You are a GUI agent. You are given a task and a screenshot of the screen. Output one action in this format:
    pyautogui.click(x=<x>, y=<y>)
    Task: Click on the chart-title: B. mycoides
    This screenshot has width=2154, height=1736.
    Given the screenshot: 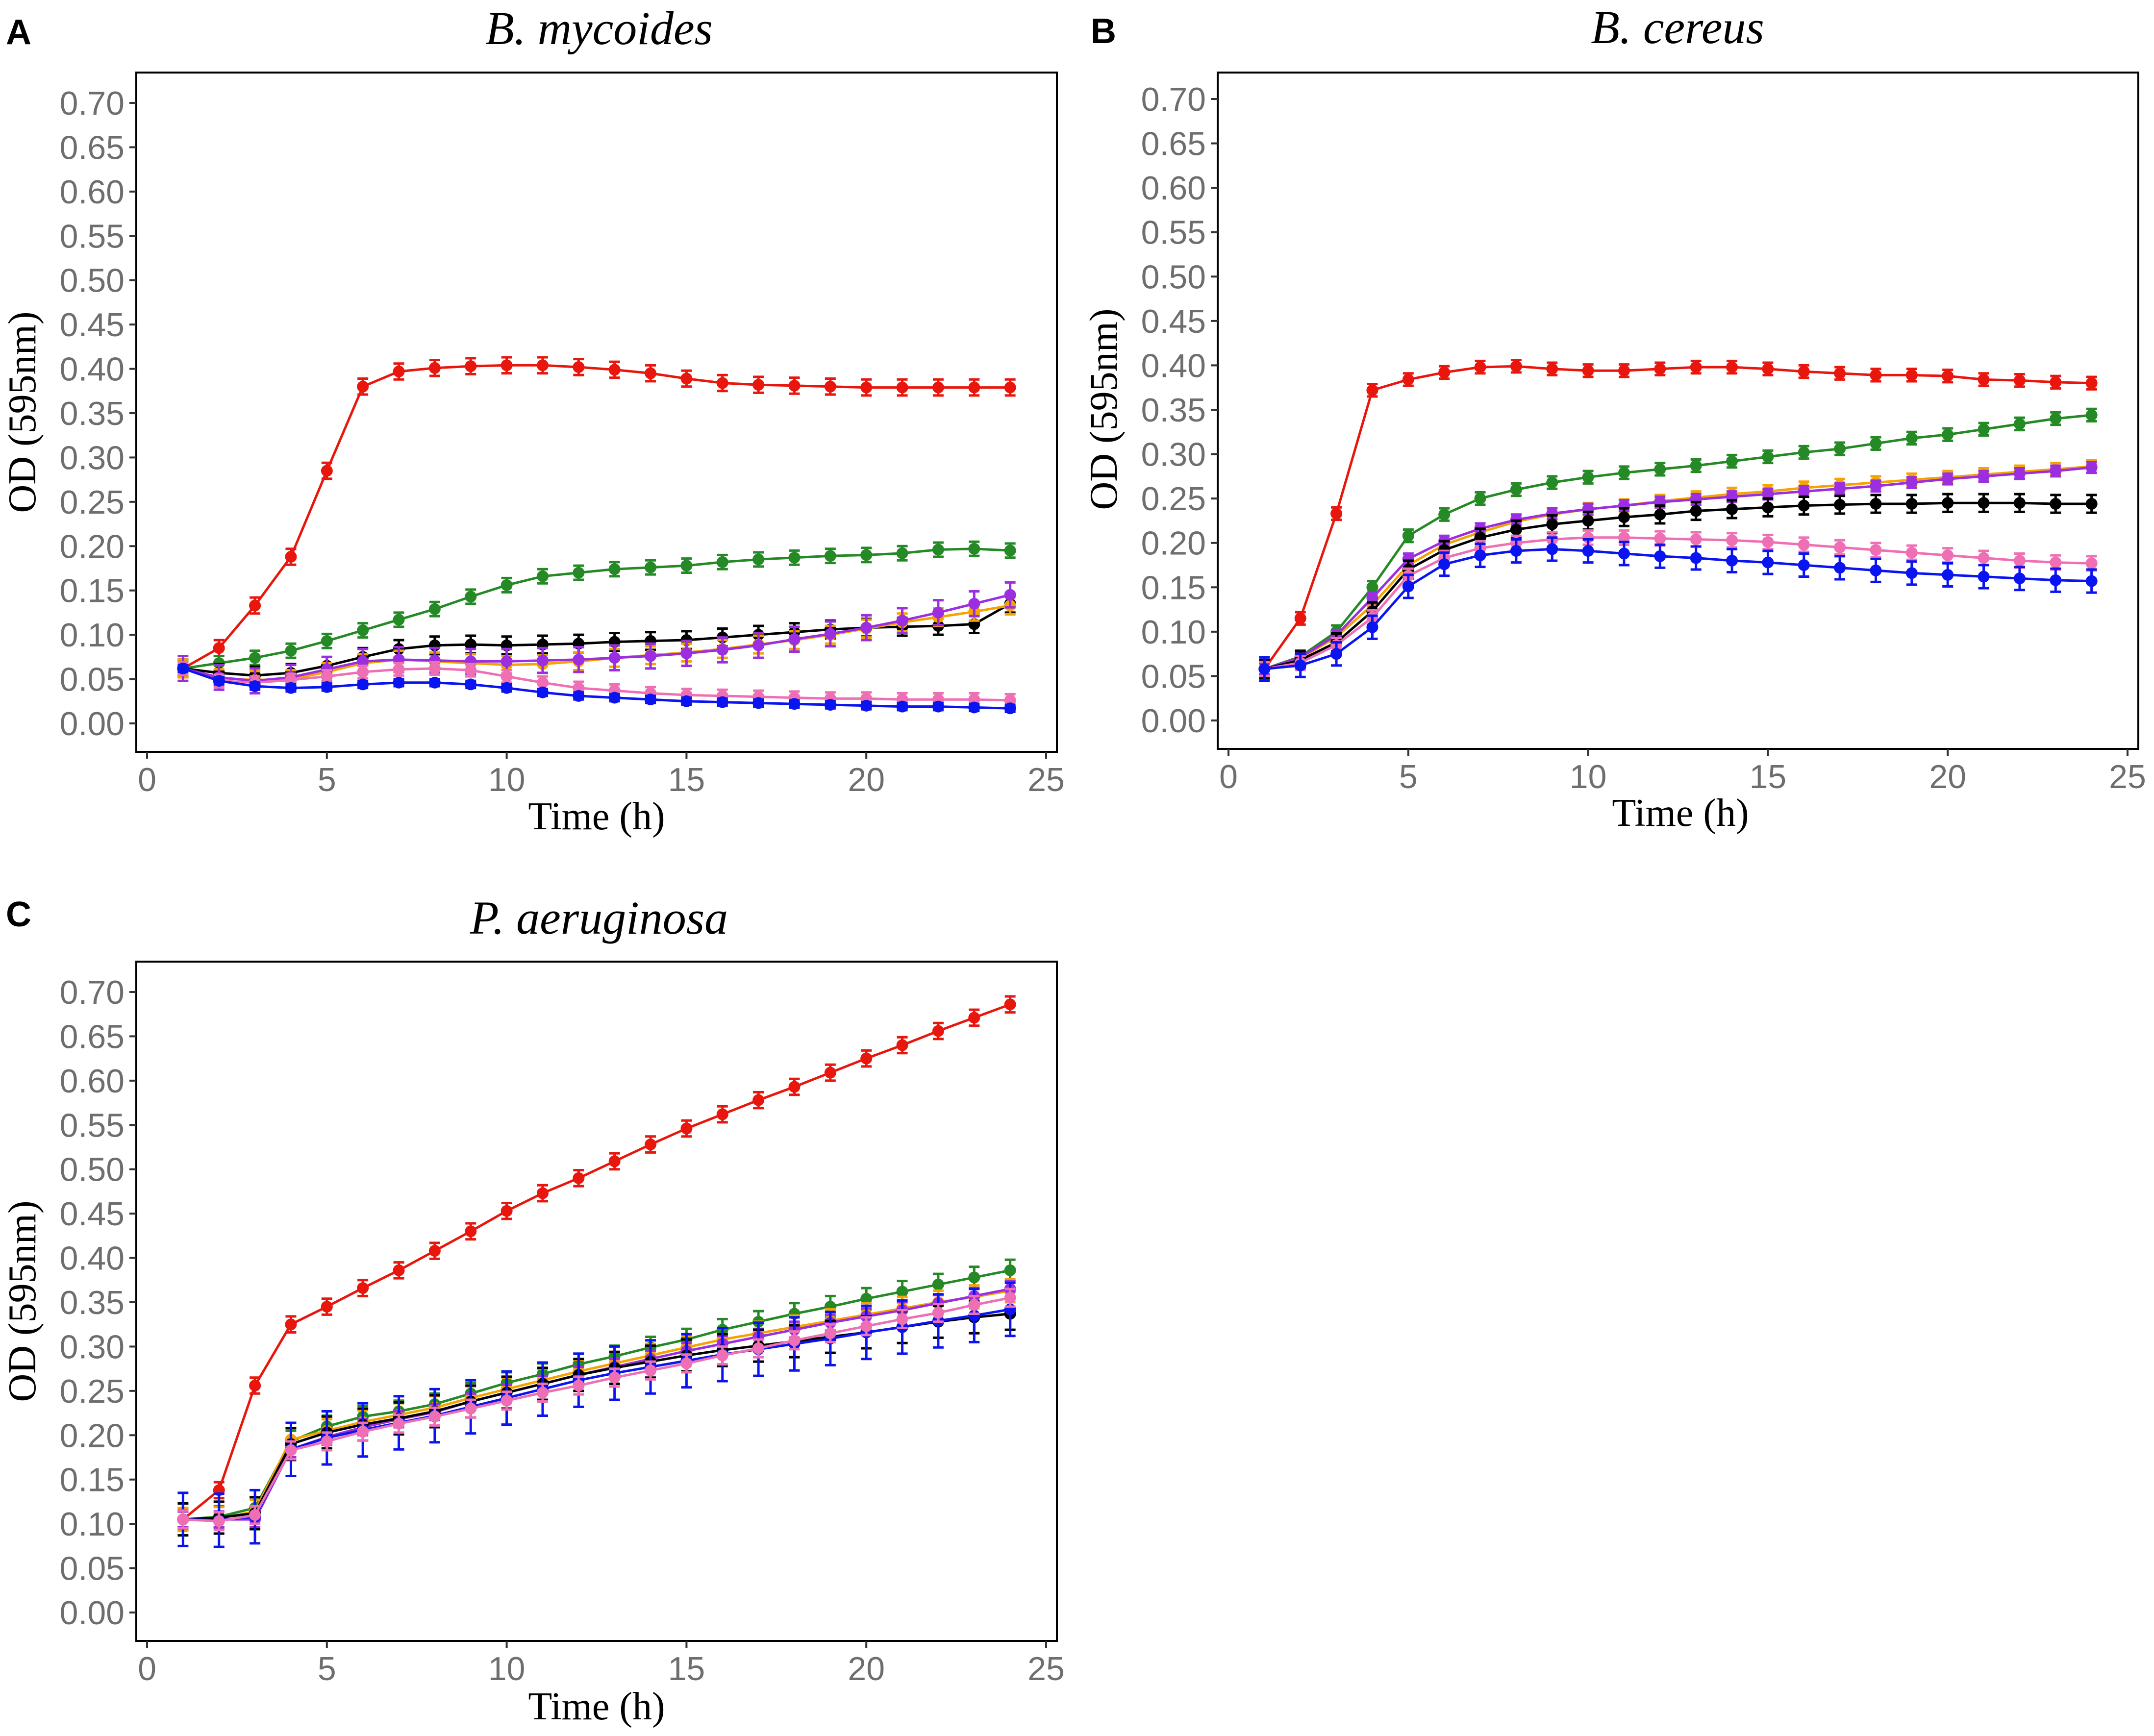 What is the action you would take?
    pyautogui.click(x=599, y=28)
    